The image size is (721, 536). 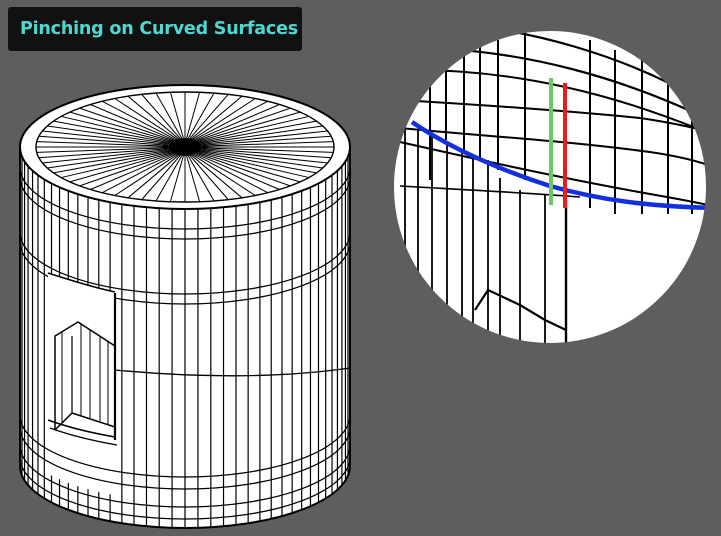 I want to click on inset-panel, so click(x=199, y=359).